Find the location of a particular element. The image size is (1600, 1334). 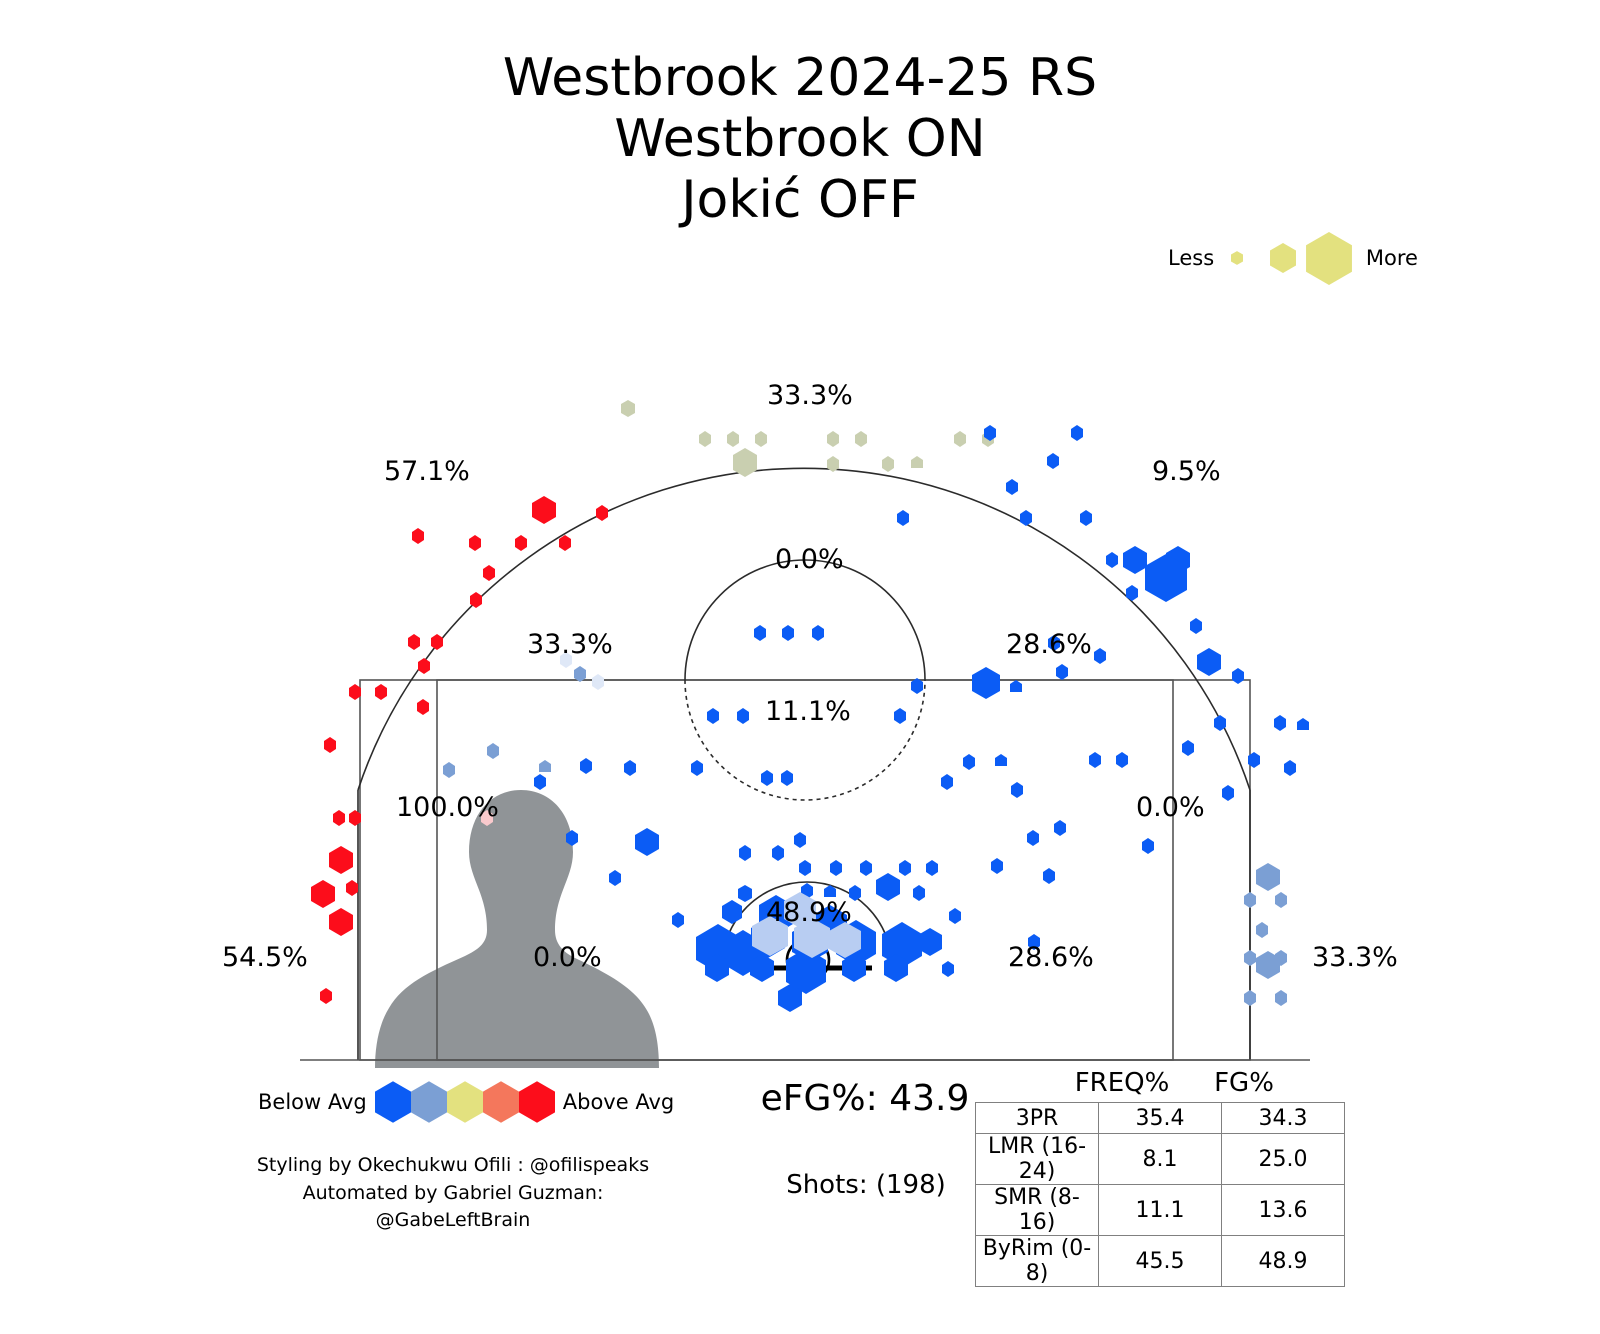

stats-table-header: FREQ% FG% is located at coordinates (1160, 1083).